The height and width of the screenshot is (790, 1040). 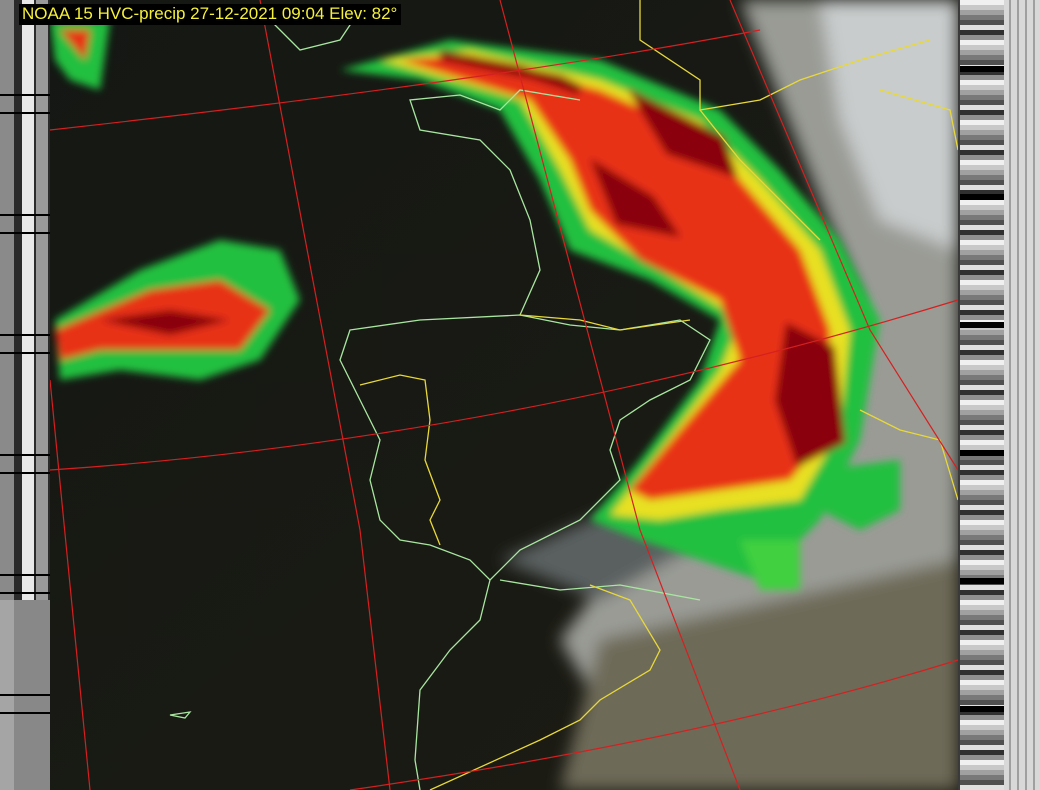 What do you see at coordinates (999, 395) in the screenshot?
I see `telemetry-strip-right` at bounding box center [999, 395].